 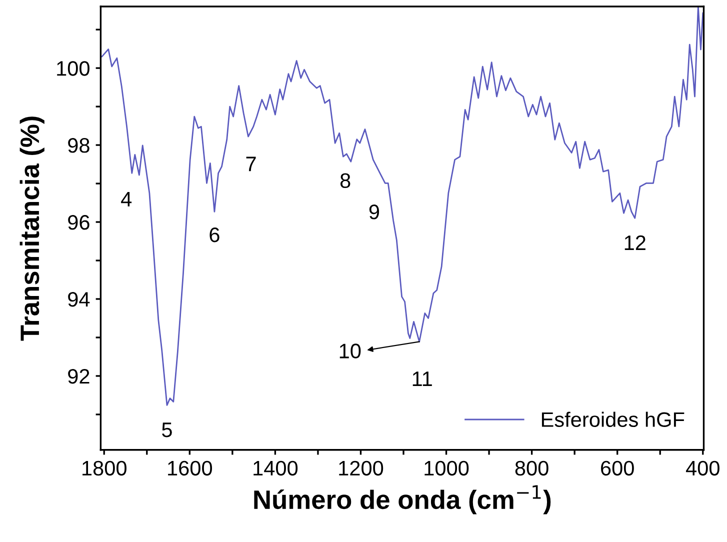 What do you see at coordinates (703, 468) in the screenshot?
I see `x-tick-label: 400` at bounding box center [703, 468].